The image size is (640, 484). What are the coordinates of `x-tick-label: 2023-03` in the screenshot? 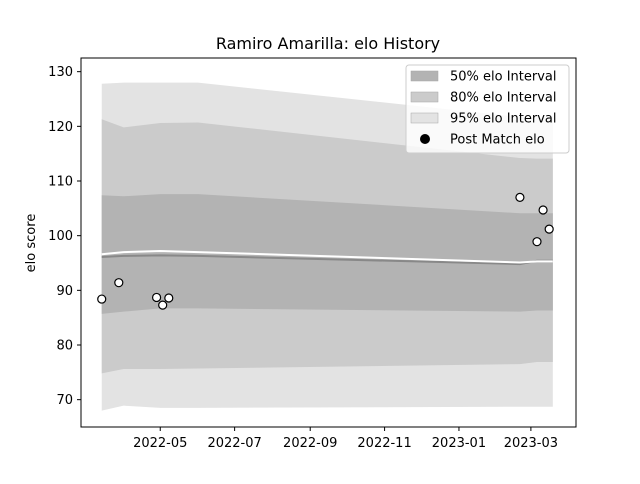 It's located at (531, 443).